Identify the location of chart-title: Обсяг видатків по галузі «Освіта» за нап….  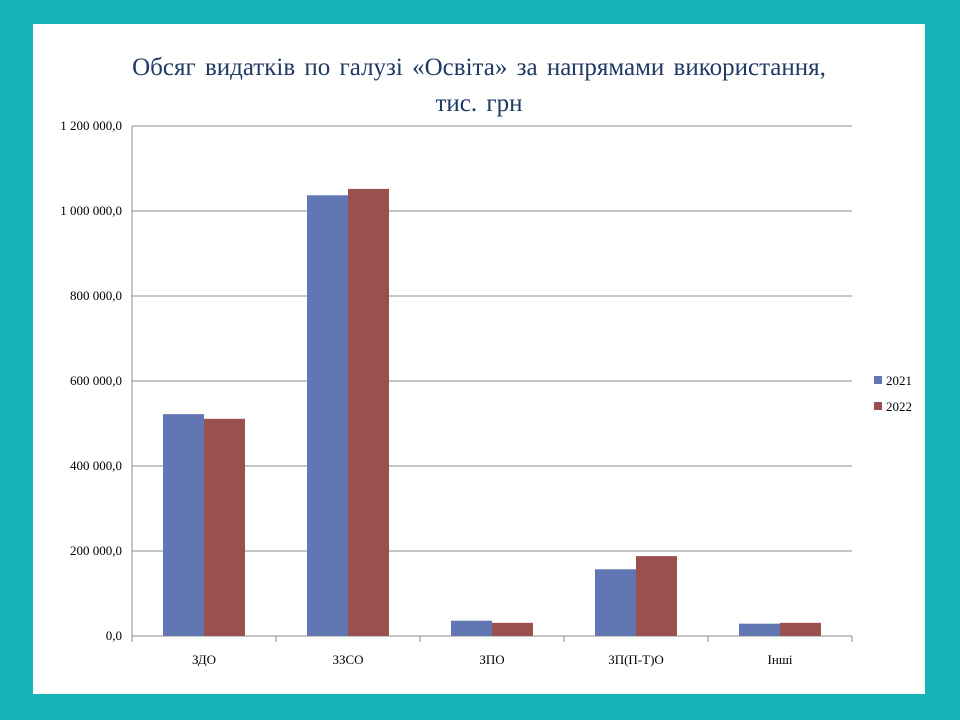
(479, 86).